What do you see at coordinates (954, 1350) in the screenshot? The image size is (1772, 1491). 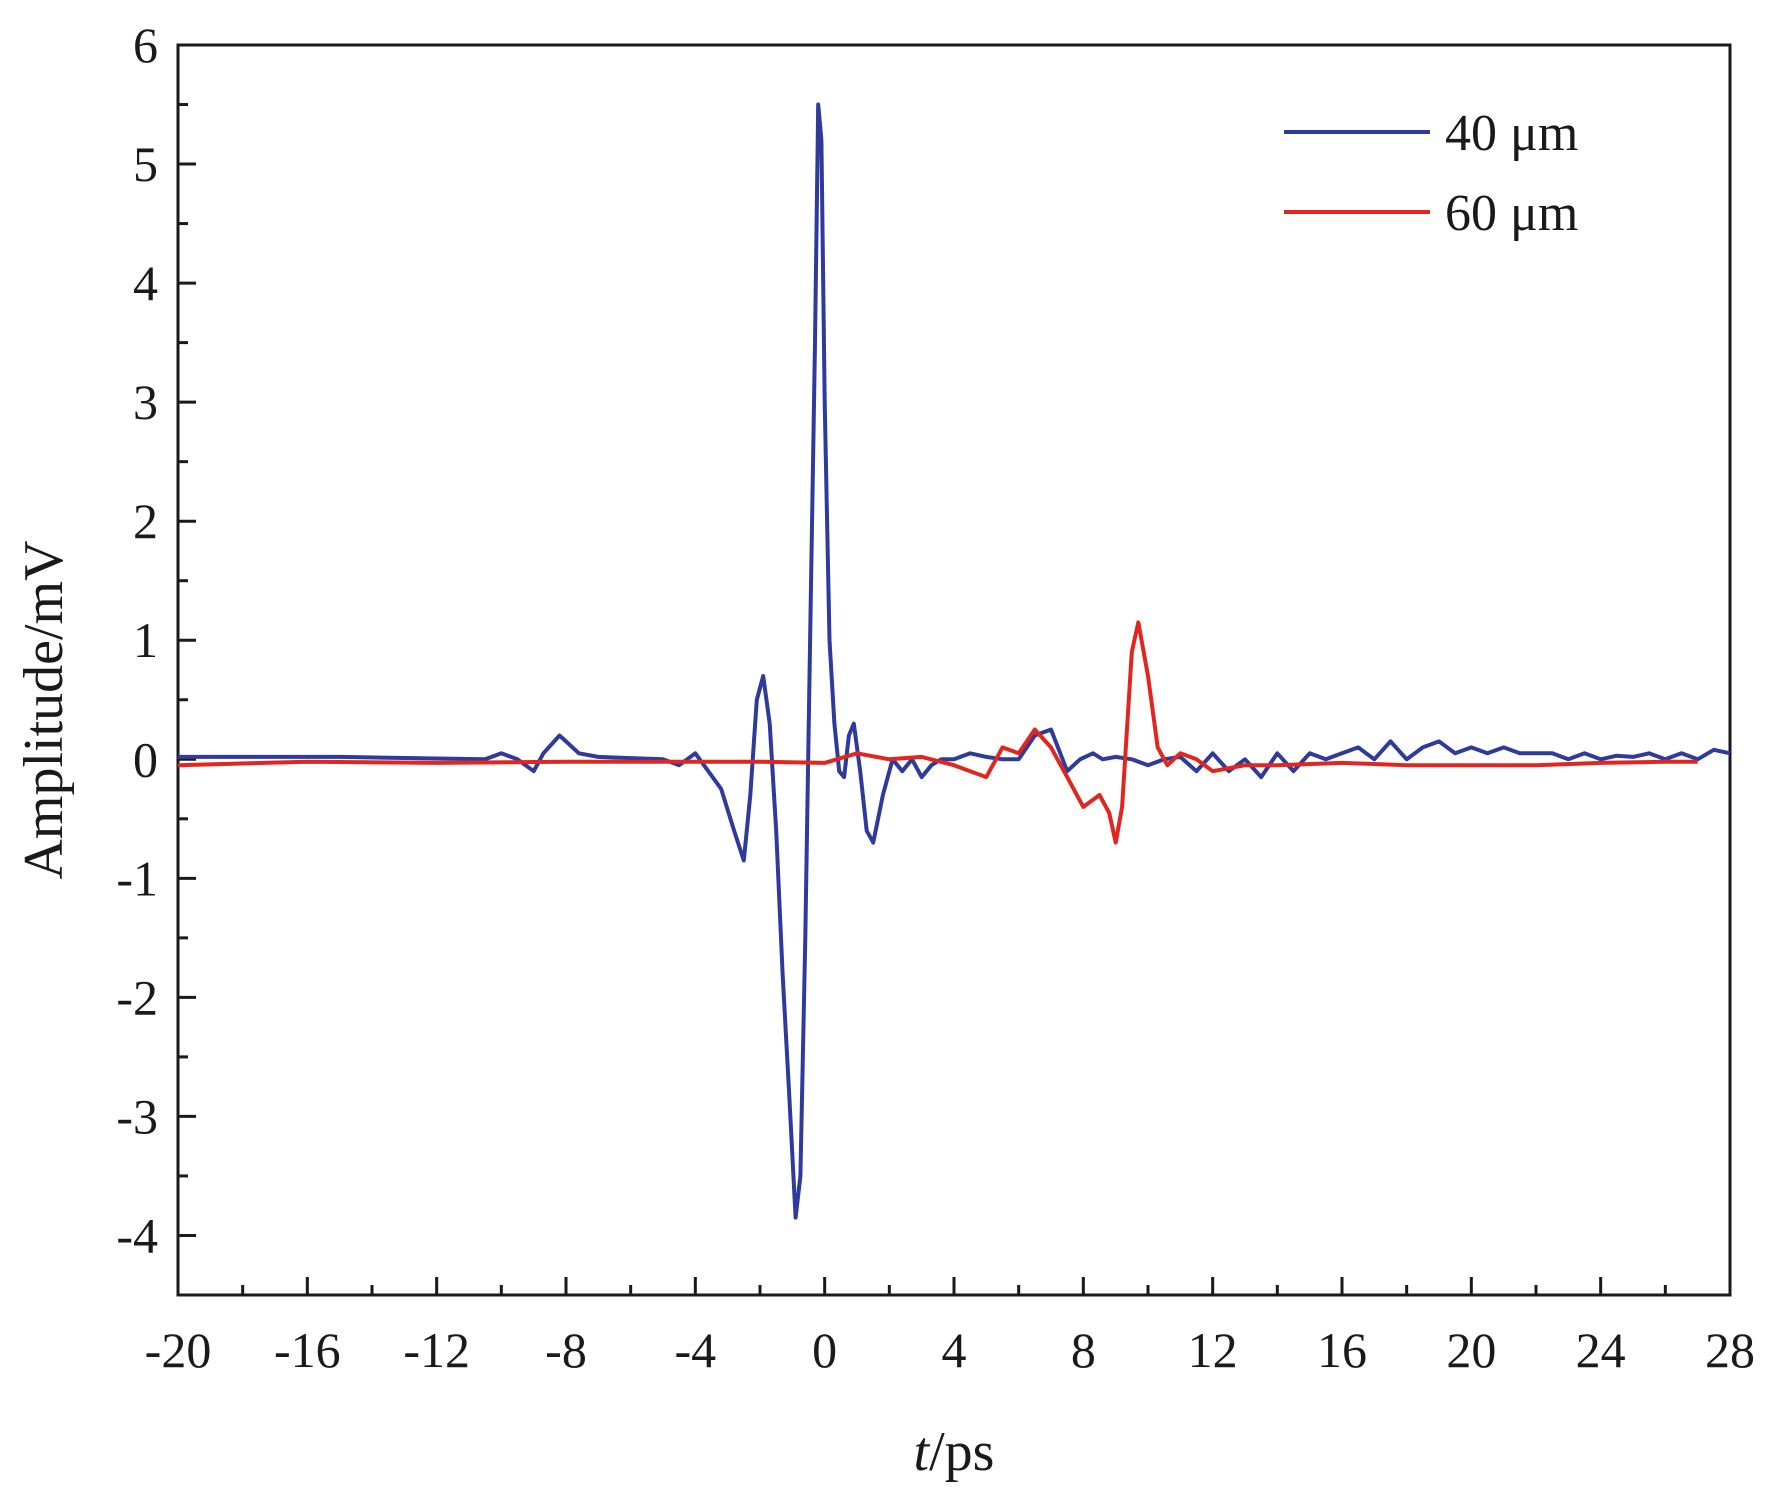 I see `x-tick-label: 4` at bounding box center [954, 1350].